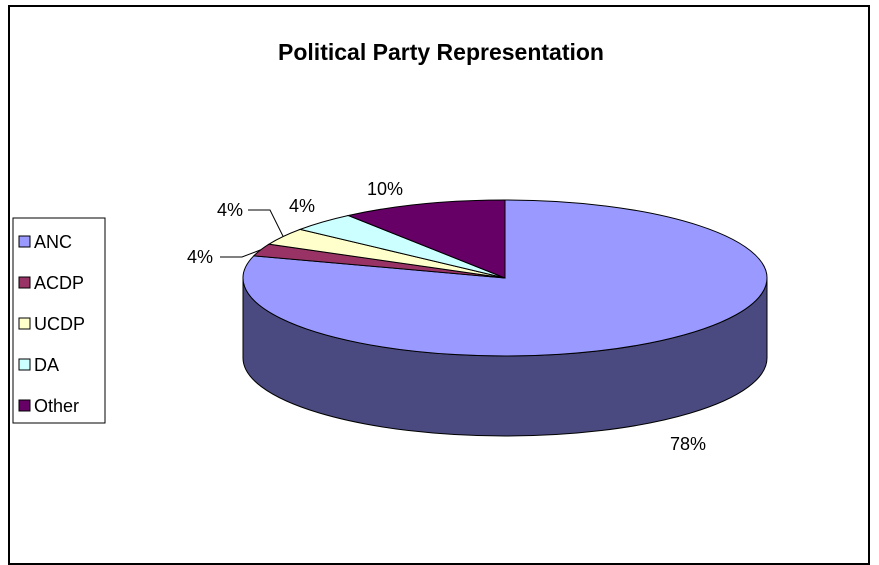  I want to click on data-label-anc: 78%, so click(688, 444).